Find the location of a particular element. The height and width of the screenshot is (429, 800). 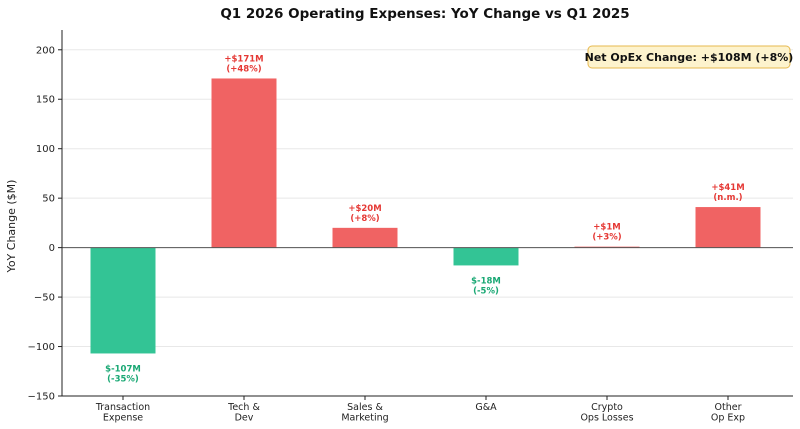

y-tick-label: 0 is located at coordinates (52, 248).